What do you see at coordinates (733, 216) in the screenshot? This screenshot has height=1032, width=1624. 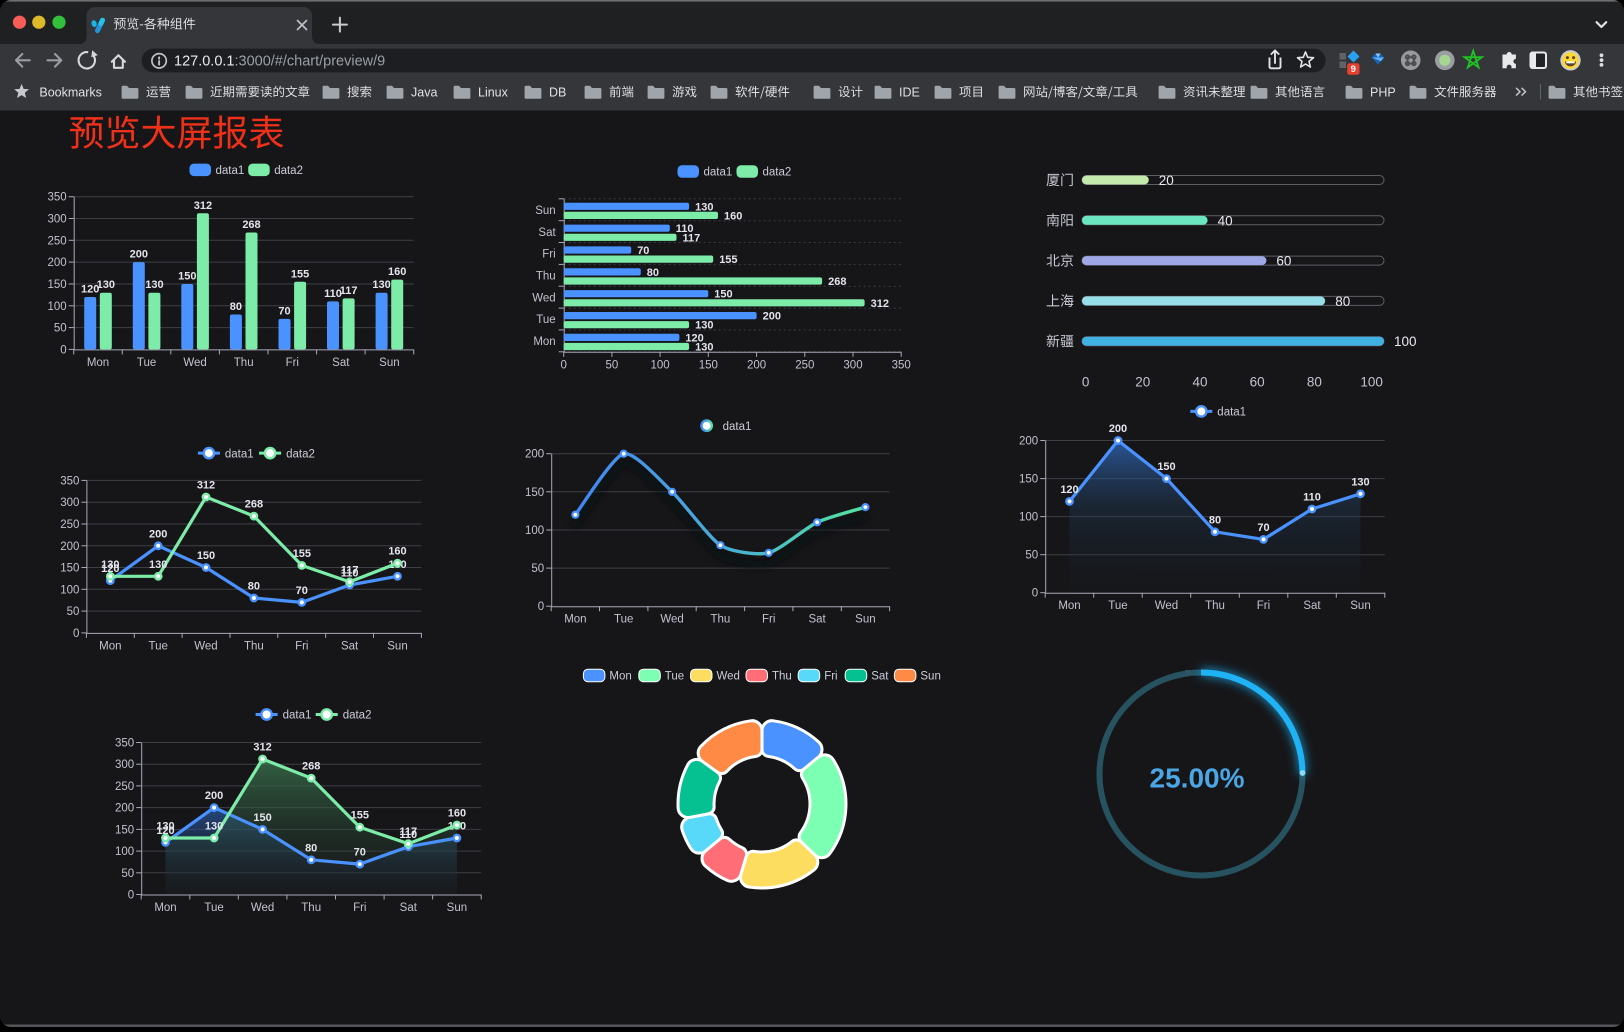 I see `svg-text: 160` at bounding box center [733, 216].